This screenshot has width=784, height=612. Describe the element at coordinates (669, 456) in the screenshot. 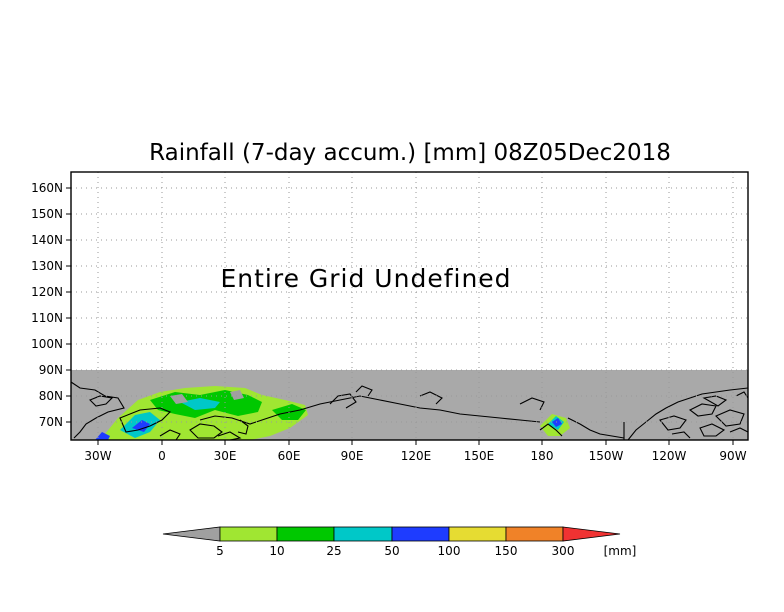

I see `x-tick-label: 120W` at that location.